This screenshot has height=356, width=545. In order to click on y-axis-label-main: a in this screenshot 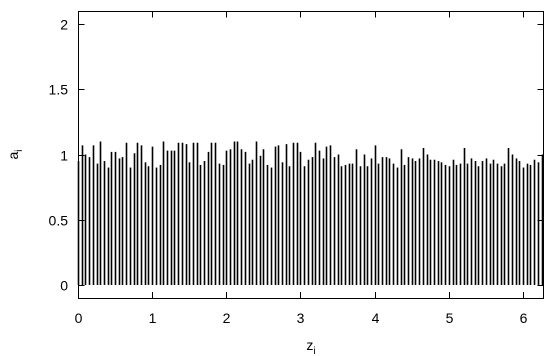, I will do `click(13, 156)`.